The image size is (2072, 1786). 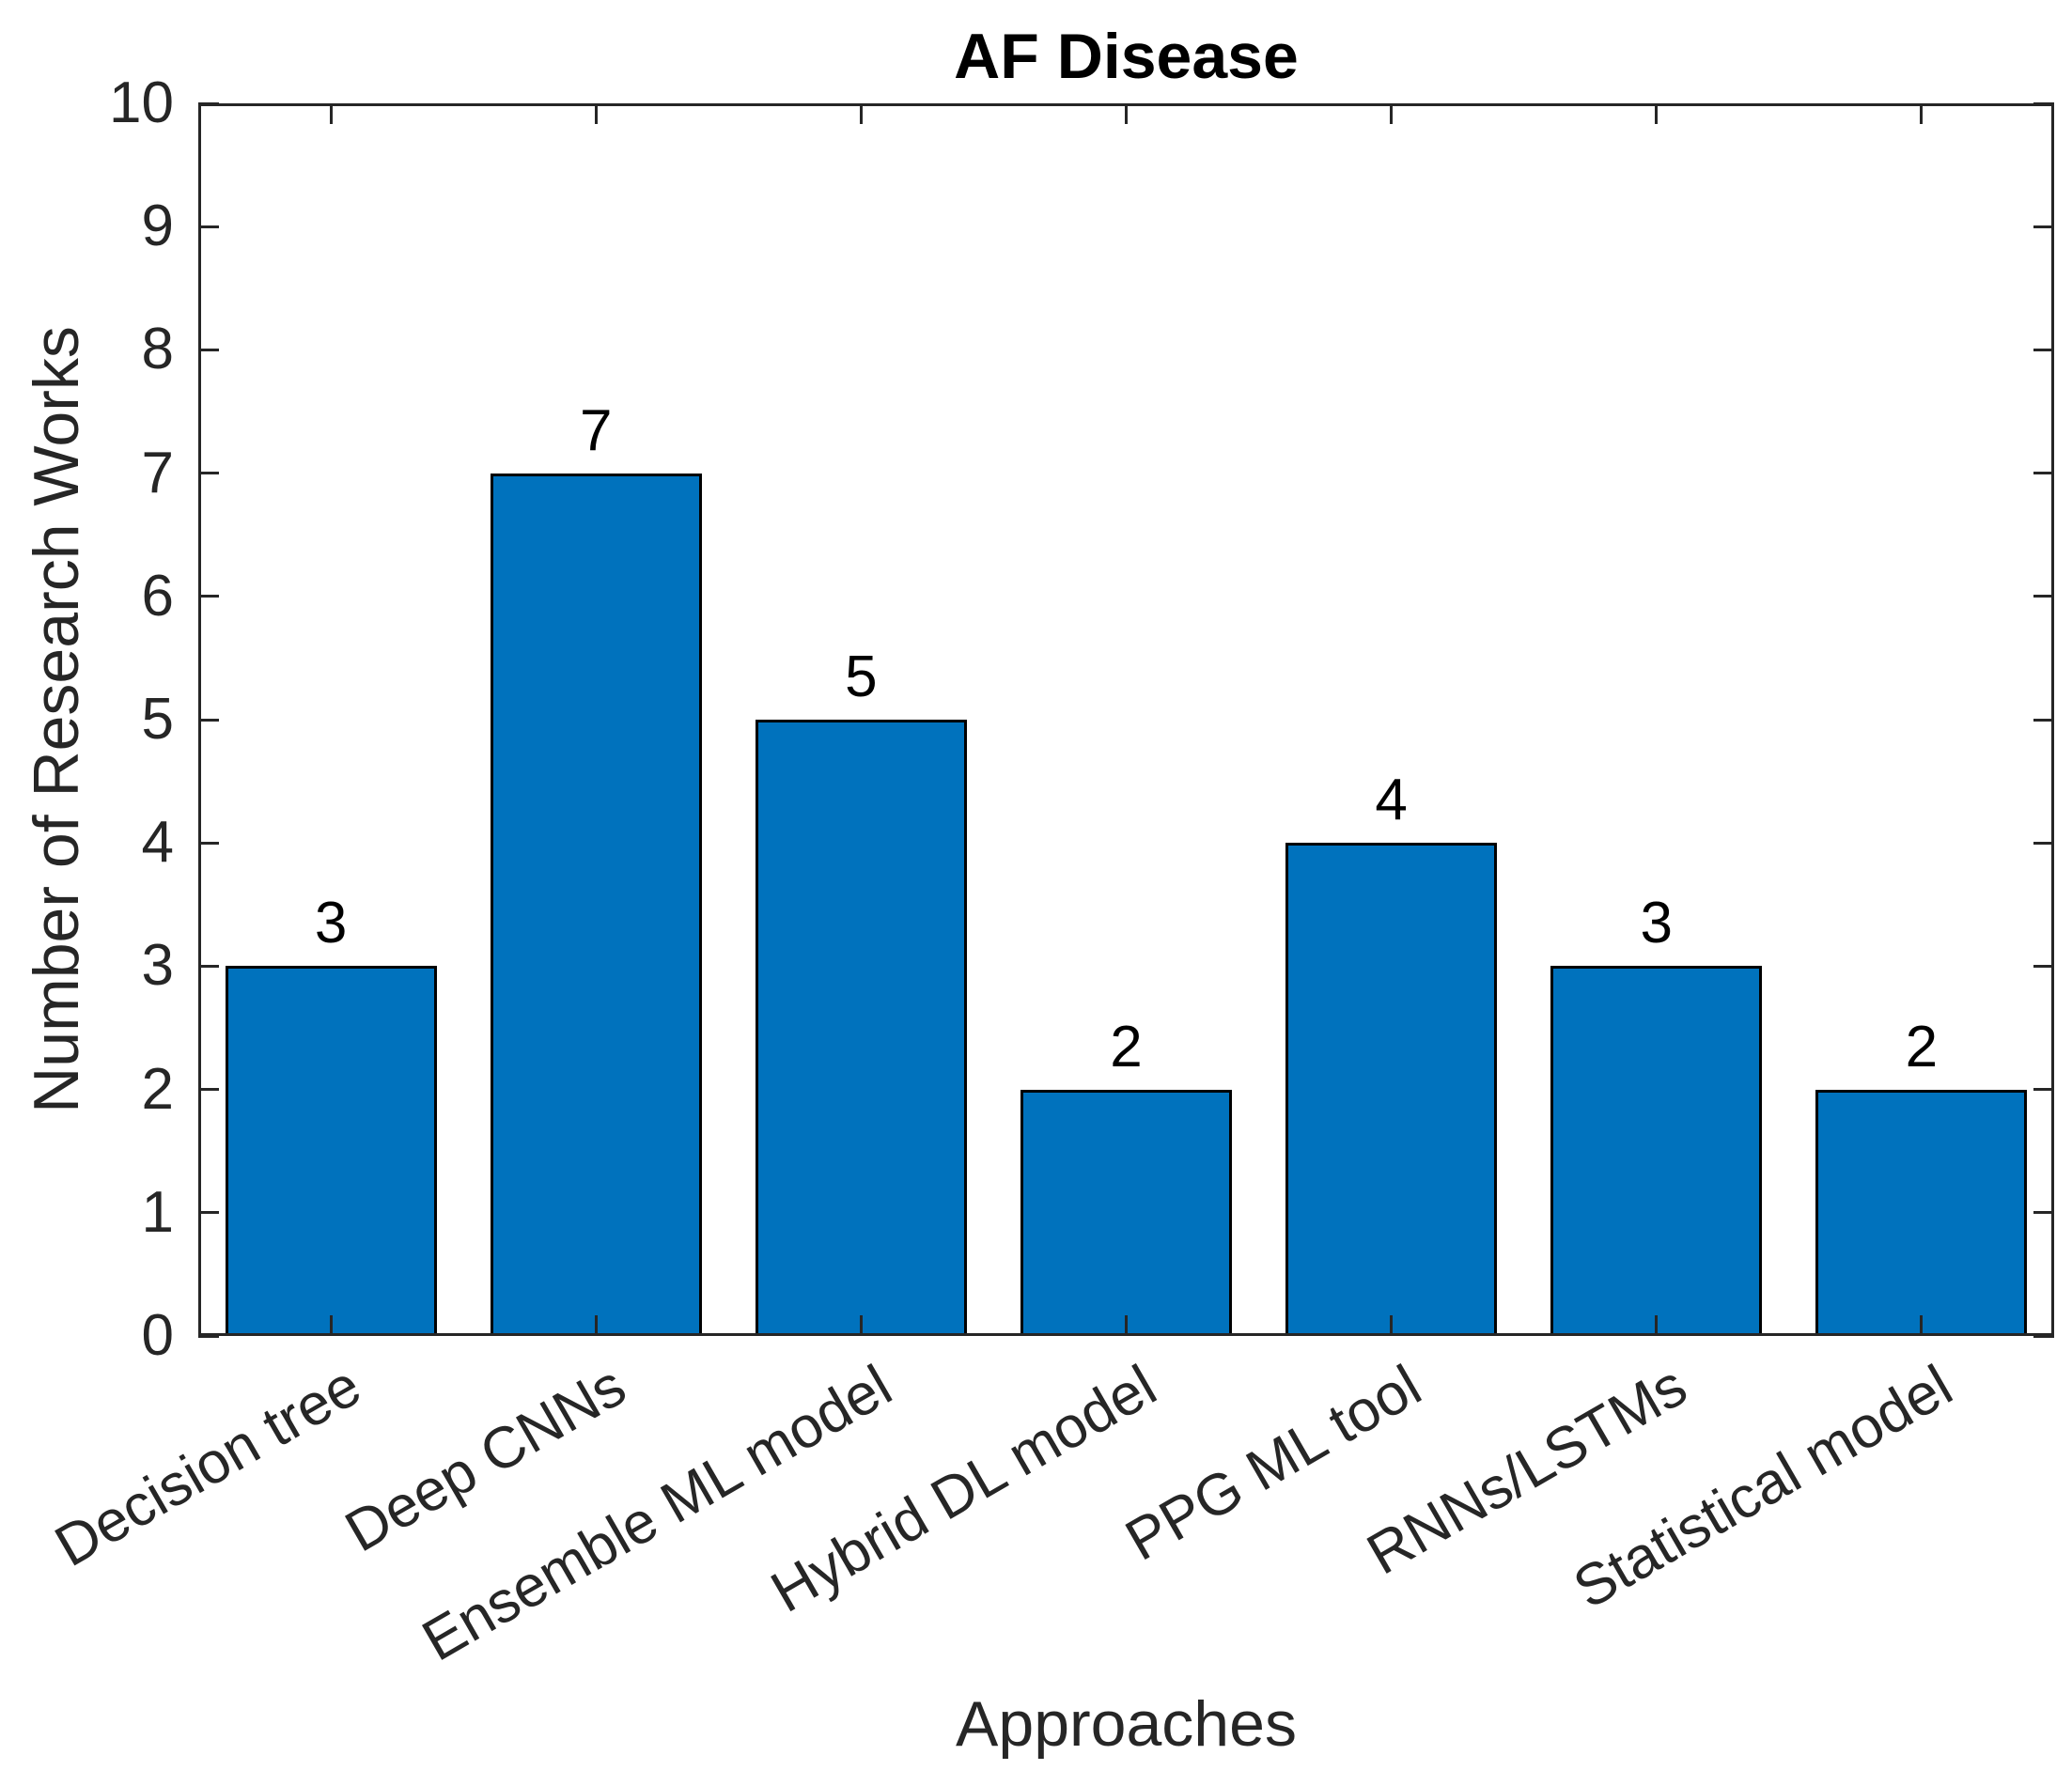 I want to click on y-tick-label-8: 8, so click(x=158, y=349).